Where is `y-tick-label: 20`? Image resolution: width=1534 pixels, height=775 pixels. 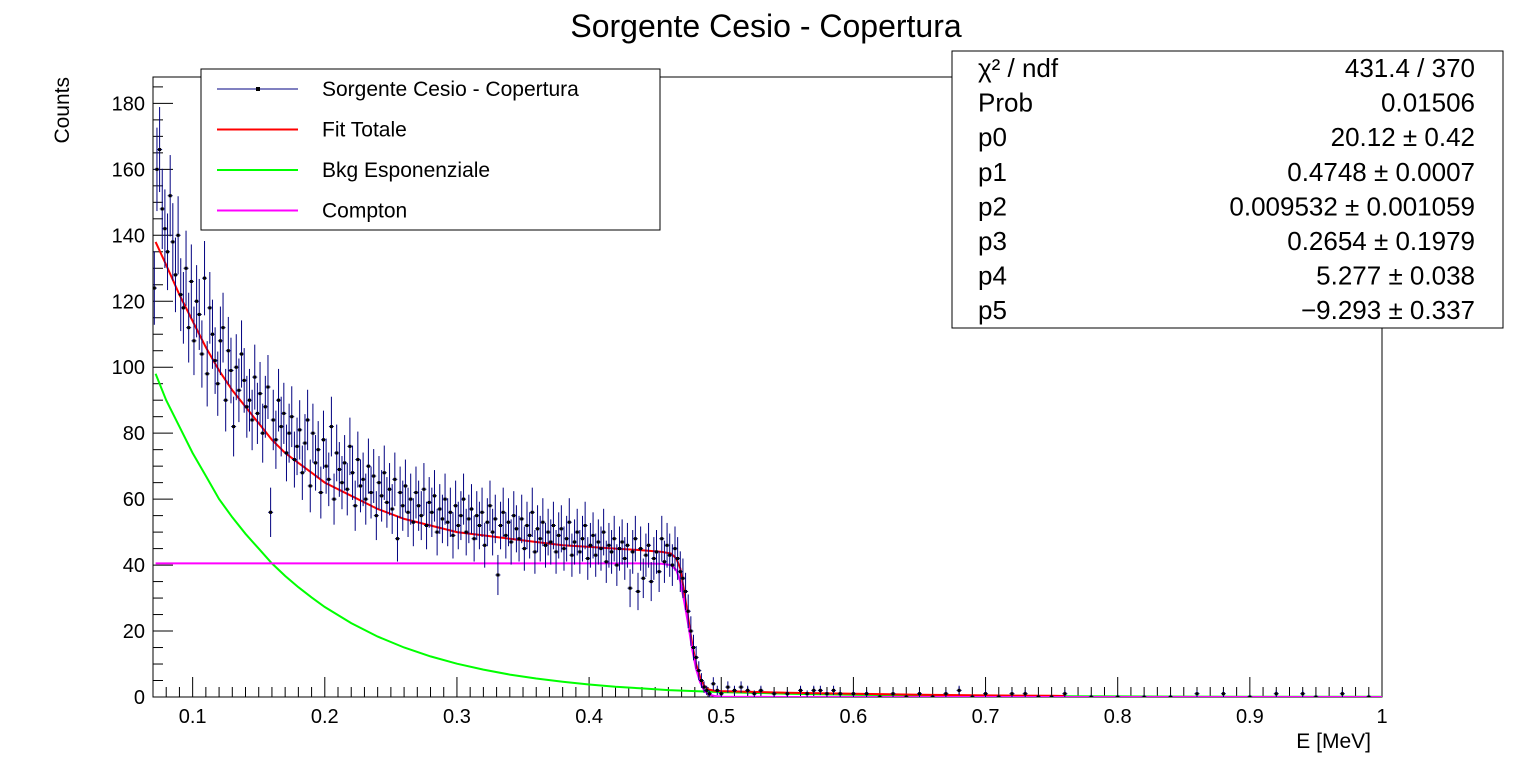 y-tick-label: 20 is located at coordinates (134, 632).